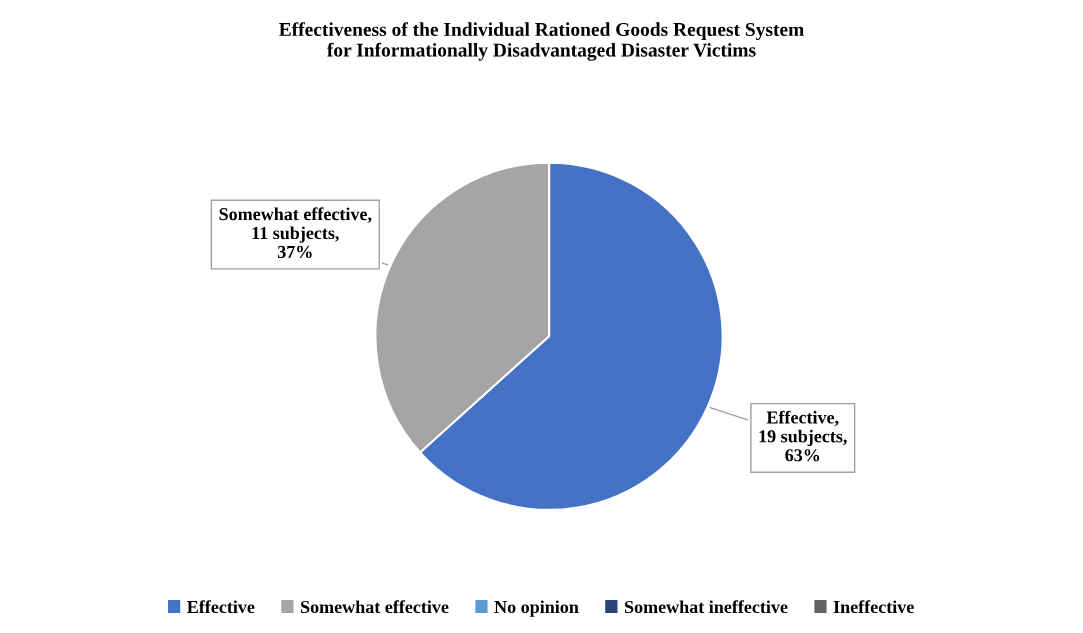 This screenshot has height=633, width=1083. Describe the element at coordinates (536, 608) in the screenshot. I see `legend-label: No opinion` at that location.